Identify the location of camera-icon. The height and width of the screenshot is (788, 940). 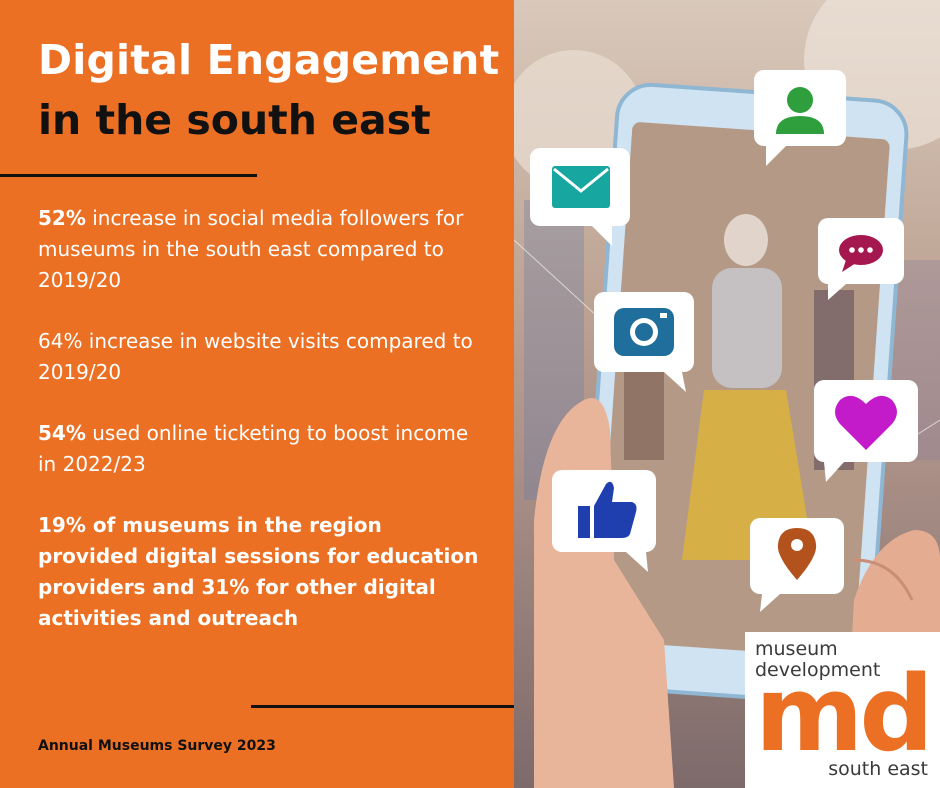
(644, 332).